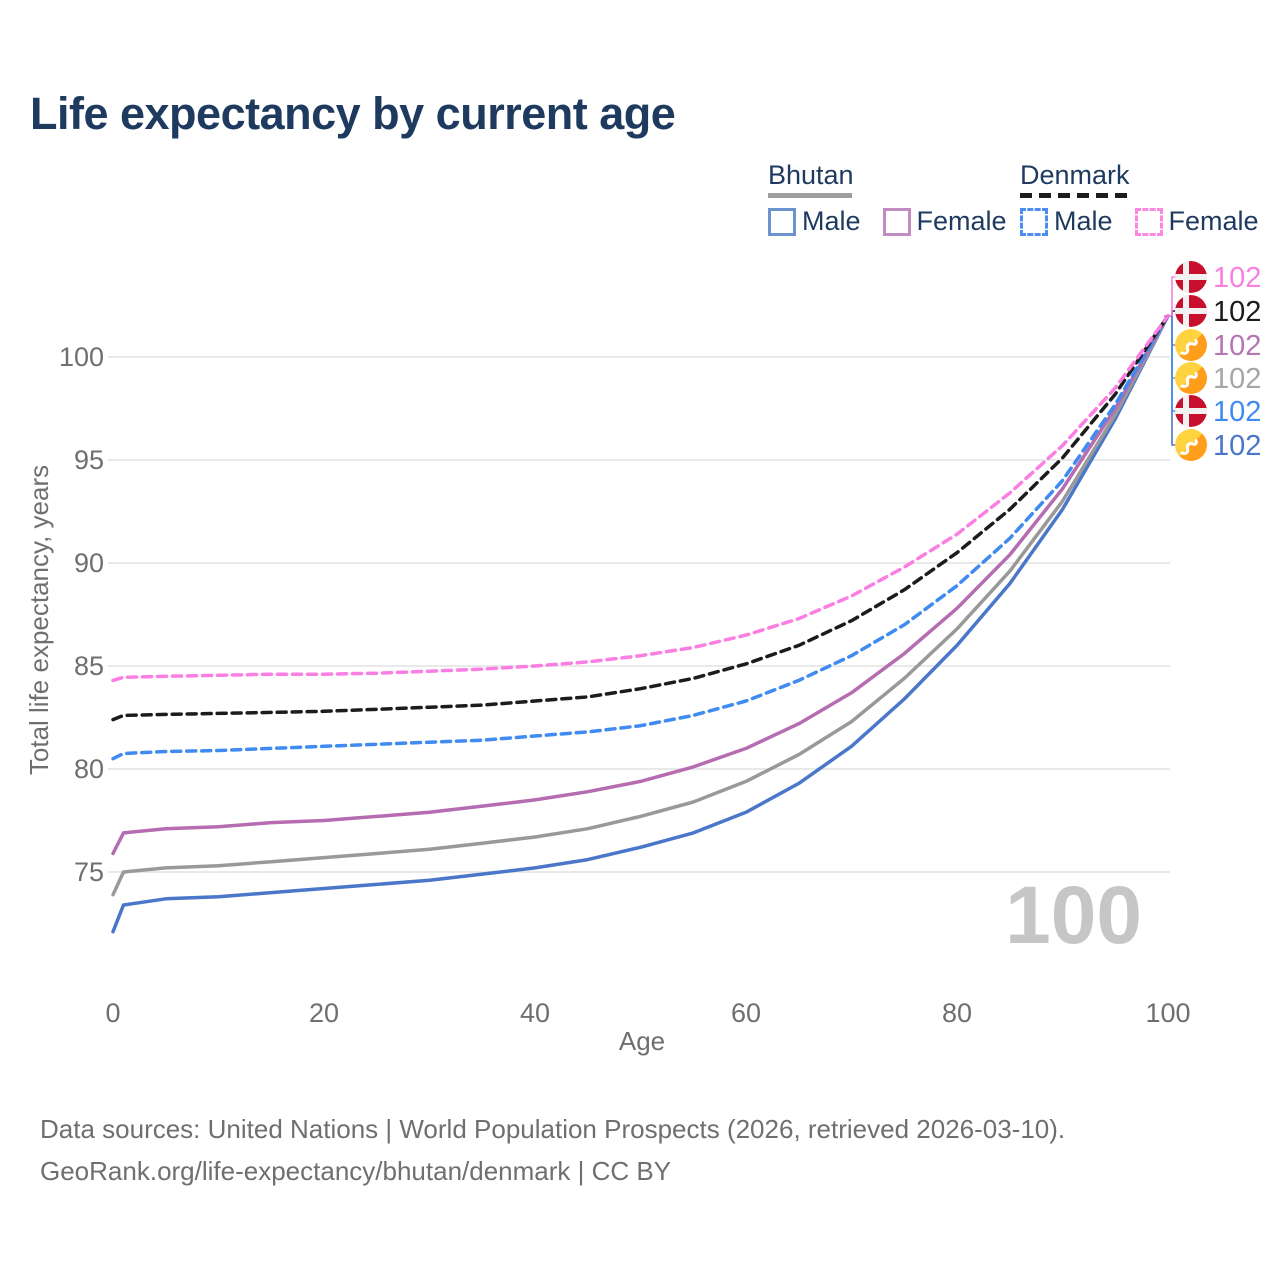  I want to click on x-tick-40: 40, so click(535, 1013).